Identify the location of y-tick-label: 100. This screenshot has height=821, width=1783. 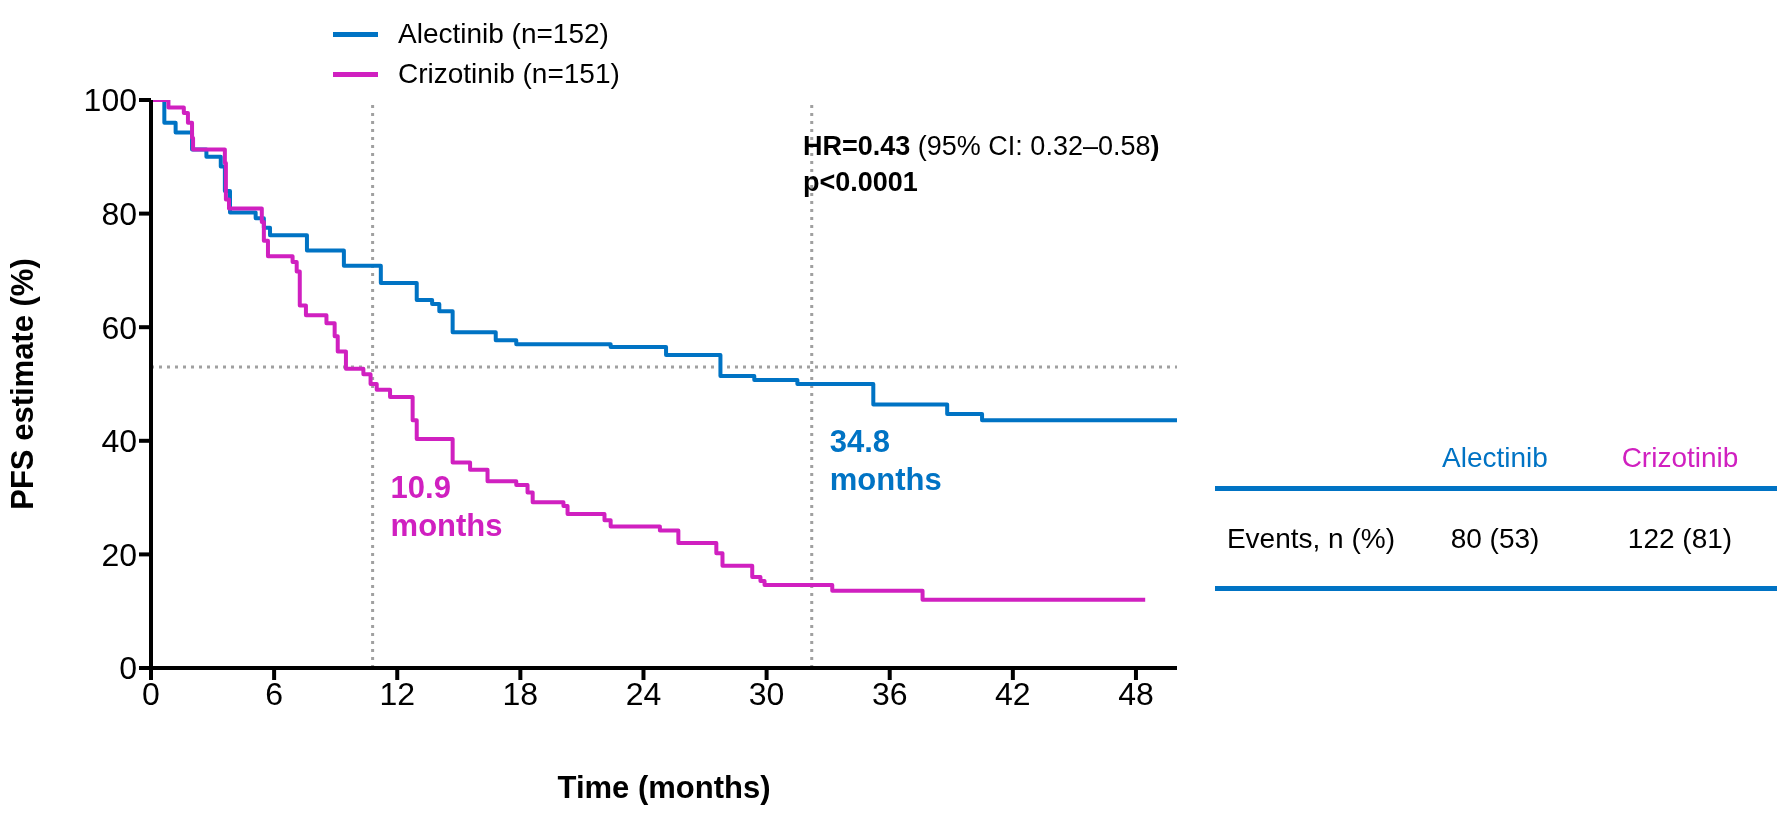
(110, 100).